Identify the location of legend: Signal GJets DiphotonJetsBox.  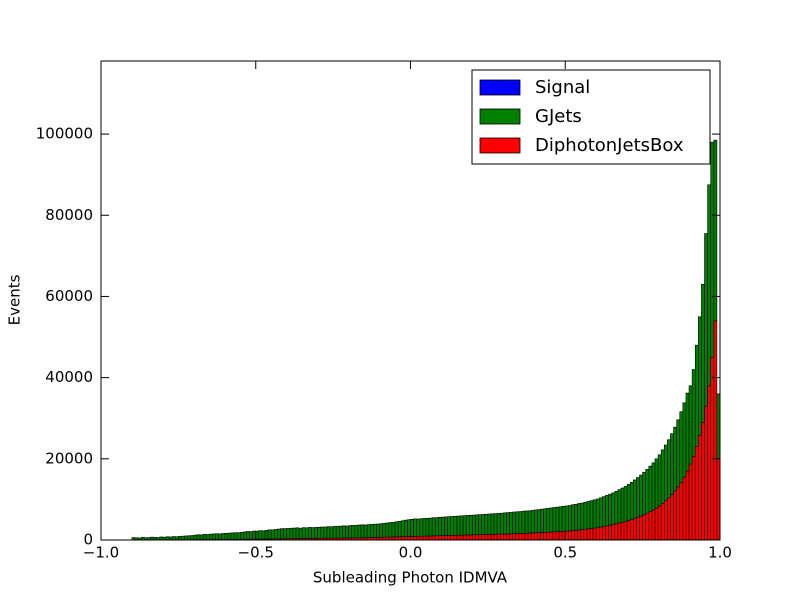
(591, 117).